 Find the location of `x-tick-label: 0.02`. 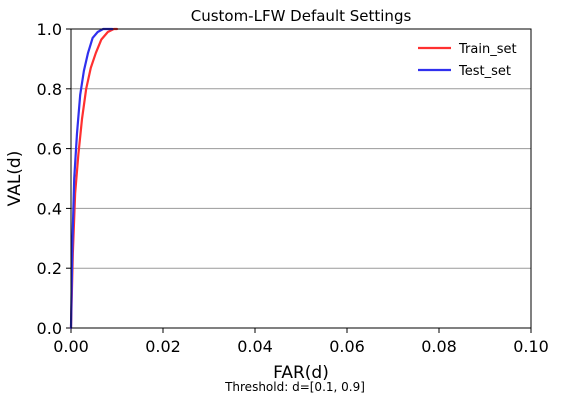

x-tick-label: 0.02 is located at coordinates (163, 346).